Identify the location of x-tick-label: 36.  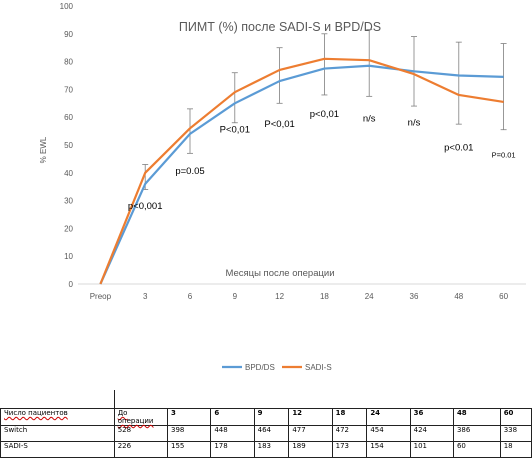
(414, 296).